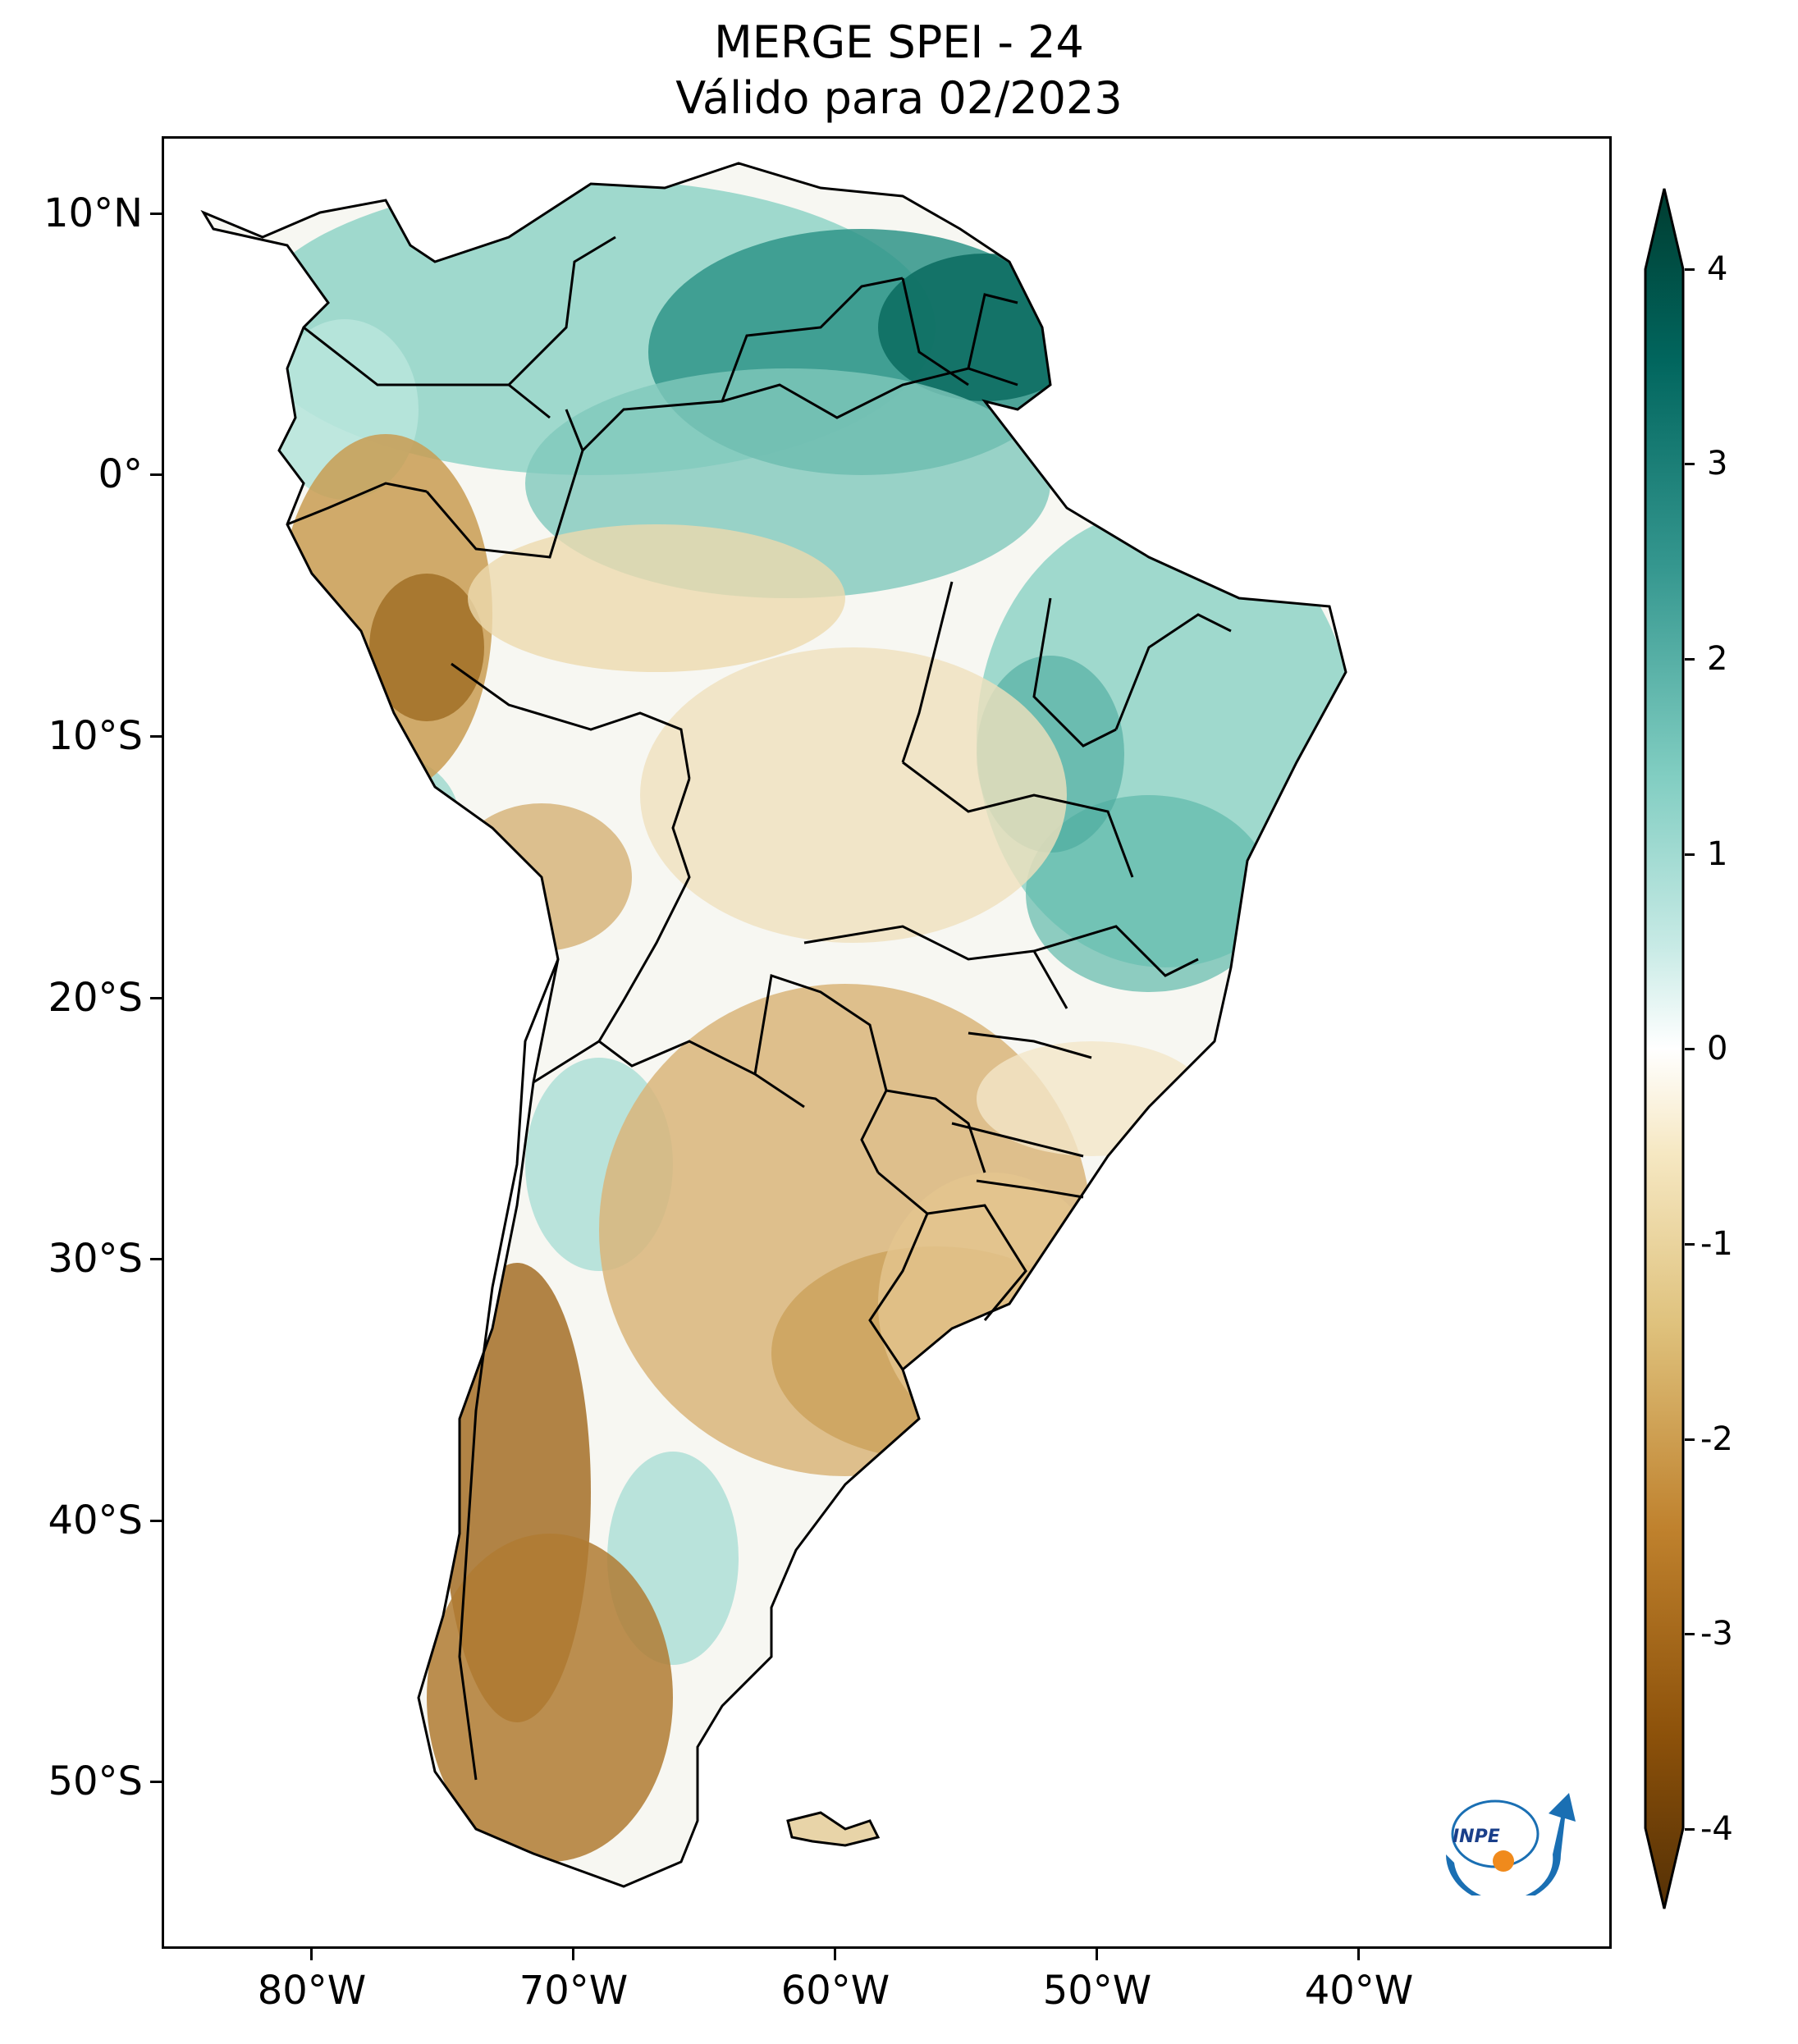 This screenshot has width=1798, height=2044. I want to click on border-minas-sp, so click(935, 967).